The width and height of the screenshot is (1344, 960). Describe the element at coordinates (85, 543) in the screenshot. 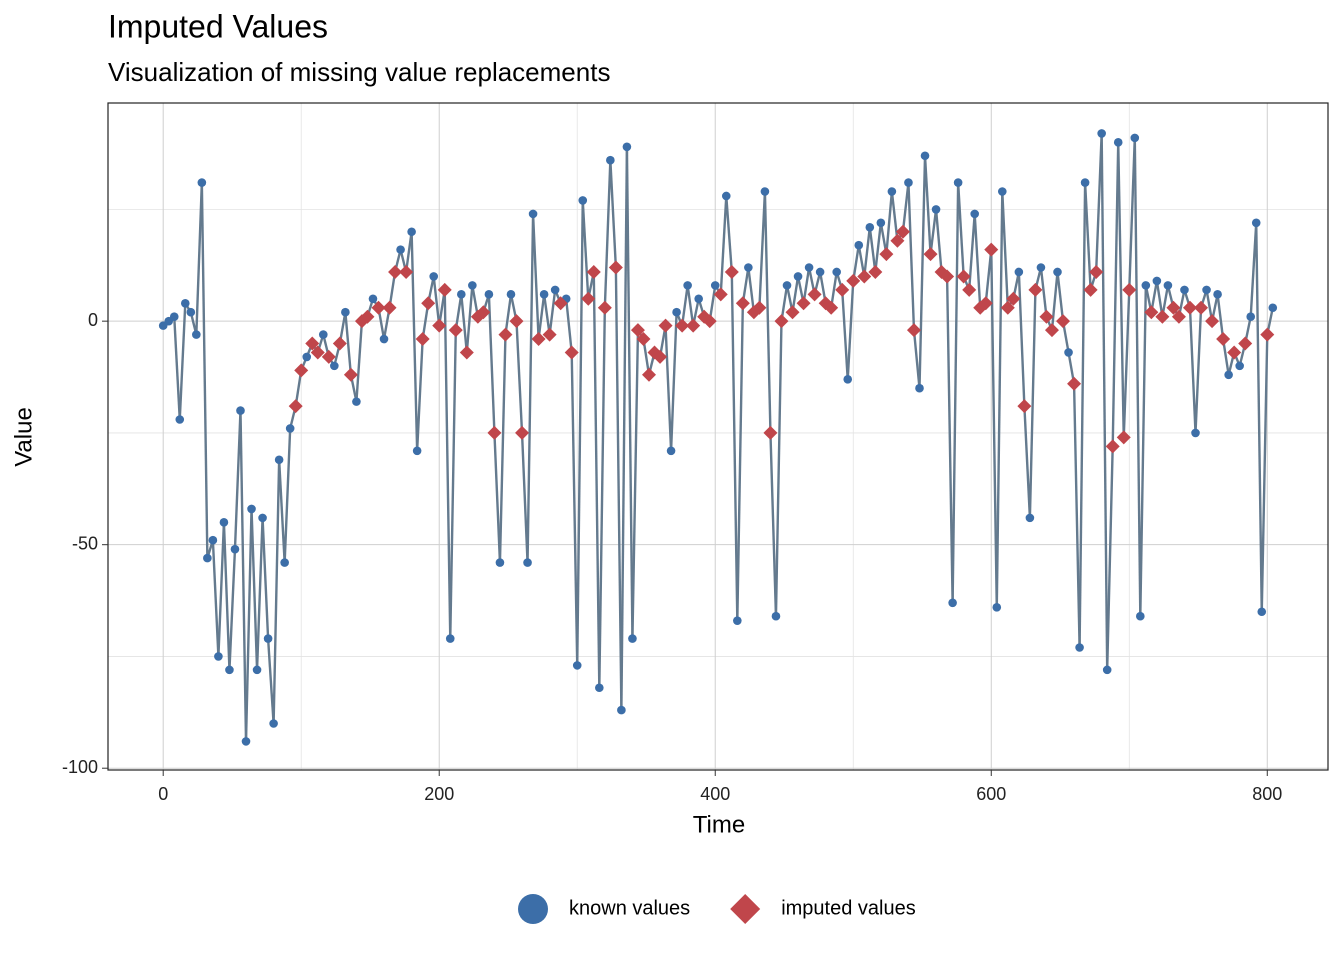

I see `y-tick-label: -50` at that location.